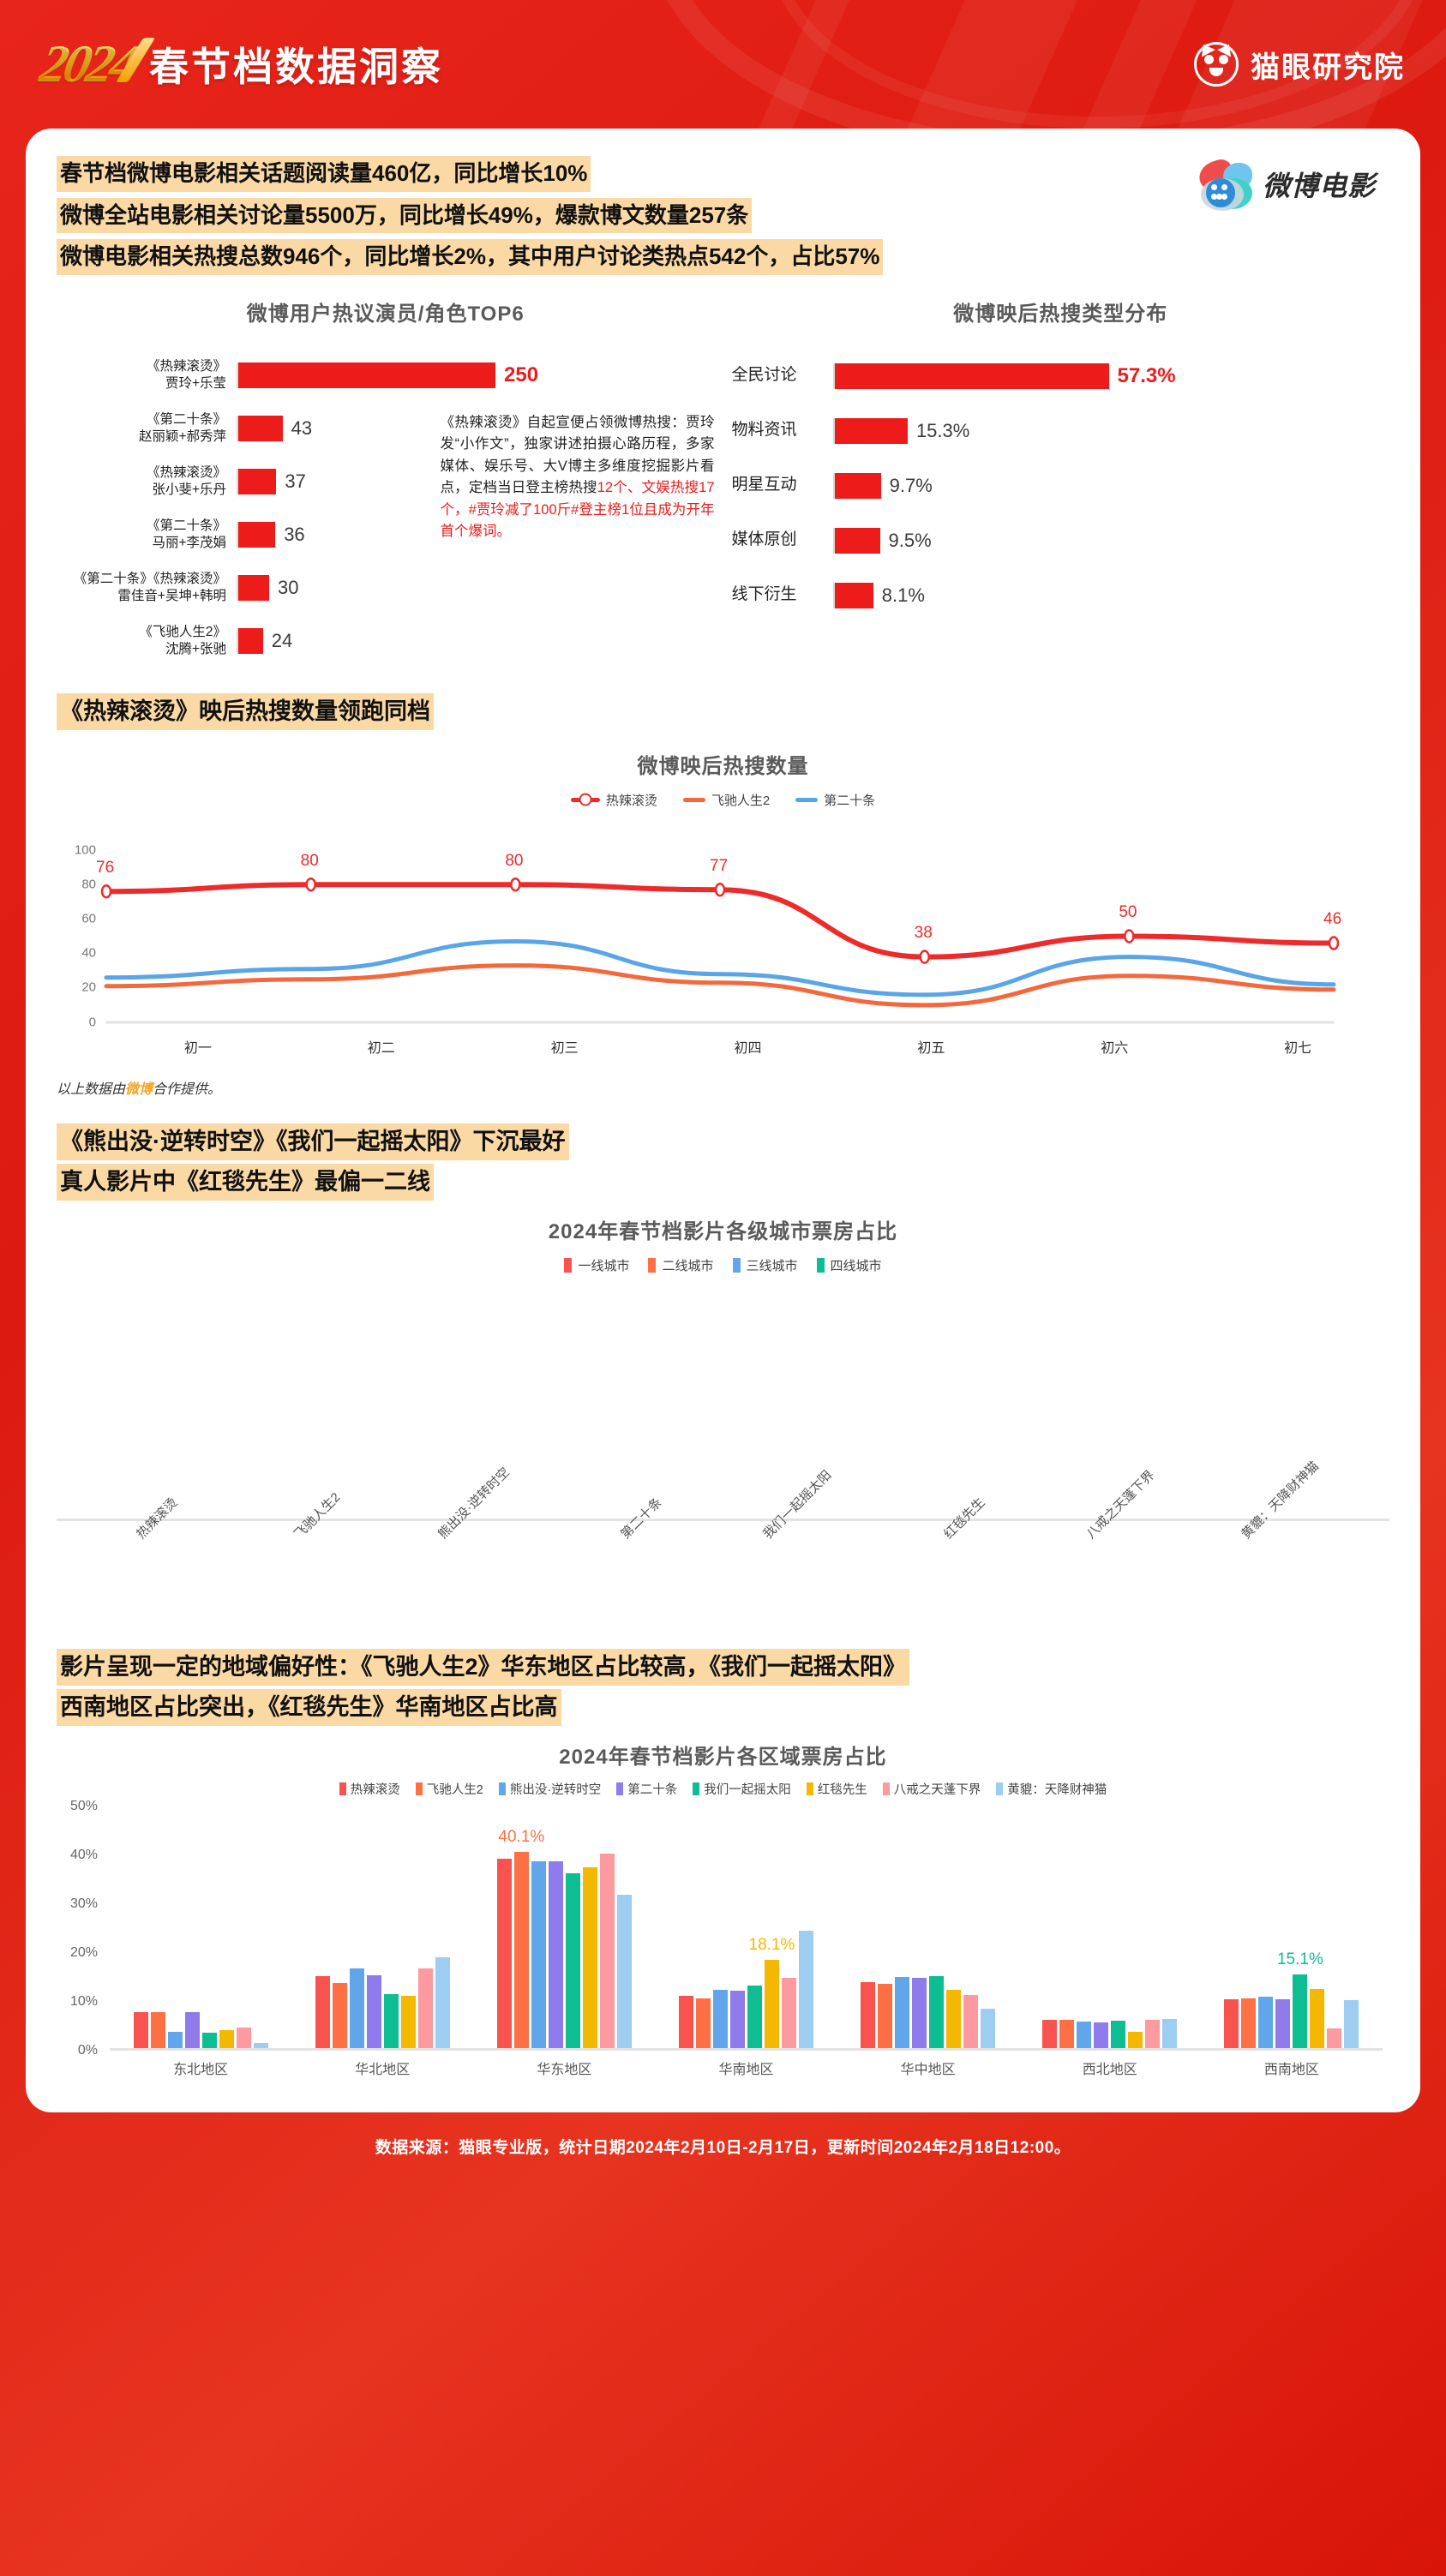 The height and width of the screenshot is (2576, 1446). I want to click on region-bar-group: 18.1%, so click(746, 1927).